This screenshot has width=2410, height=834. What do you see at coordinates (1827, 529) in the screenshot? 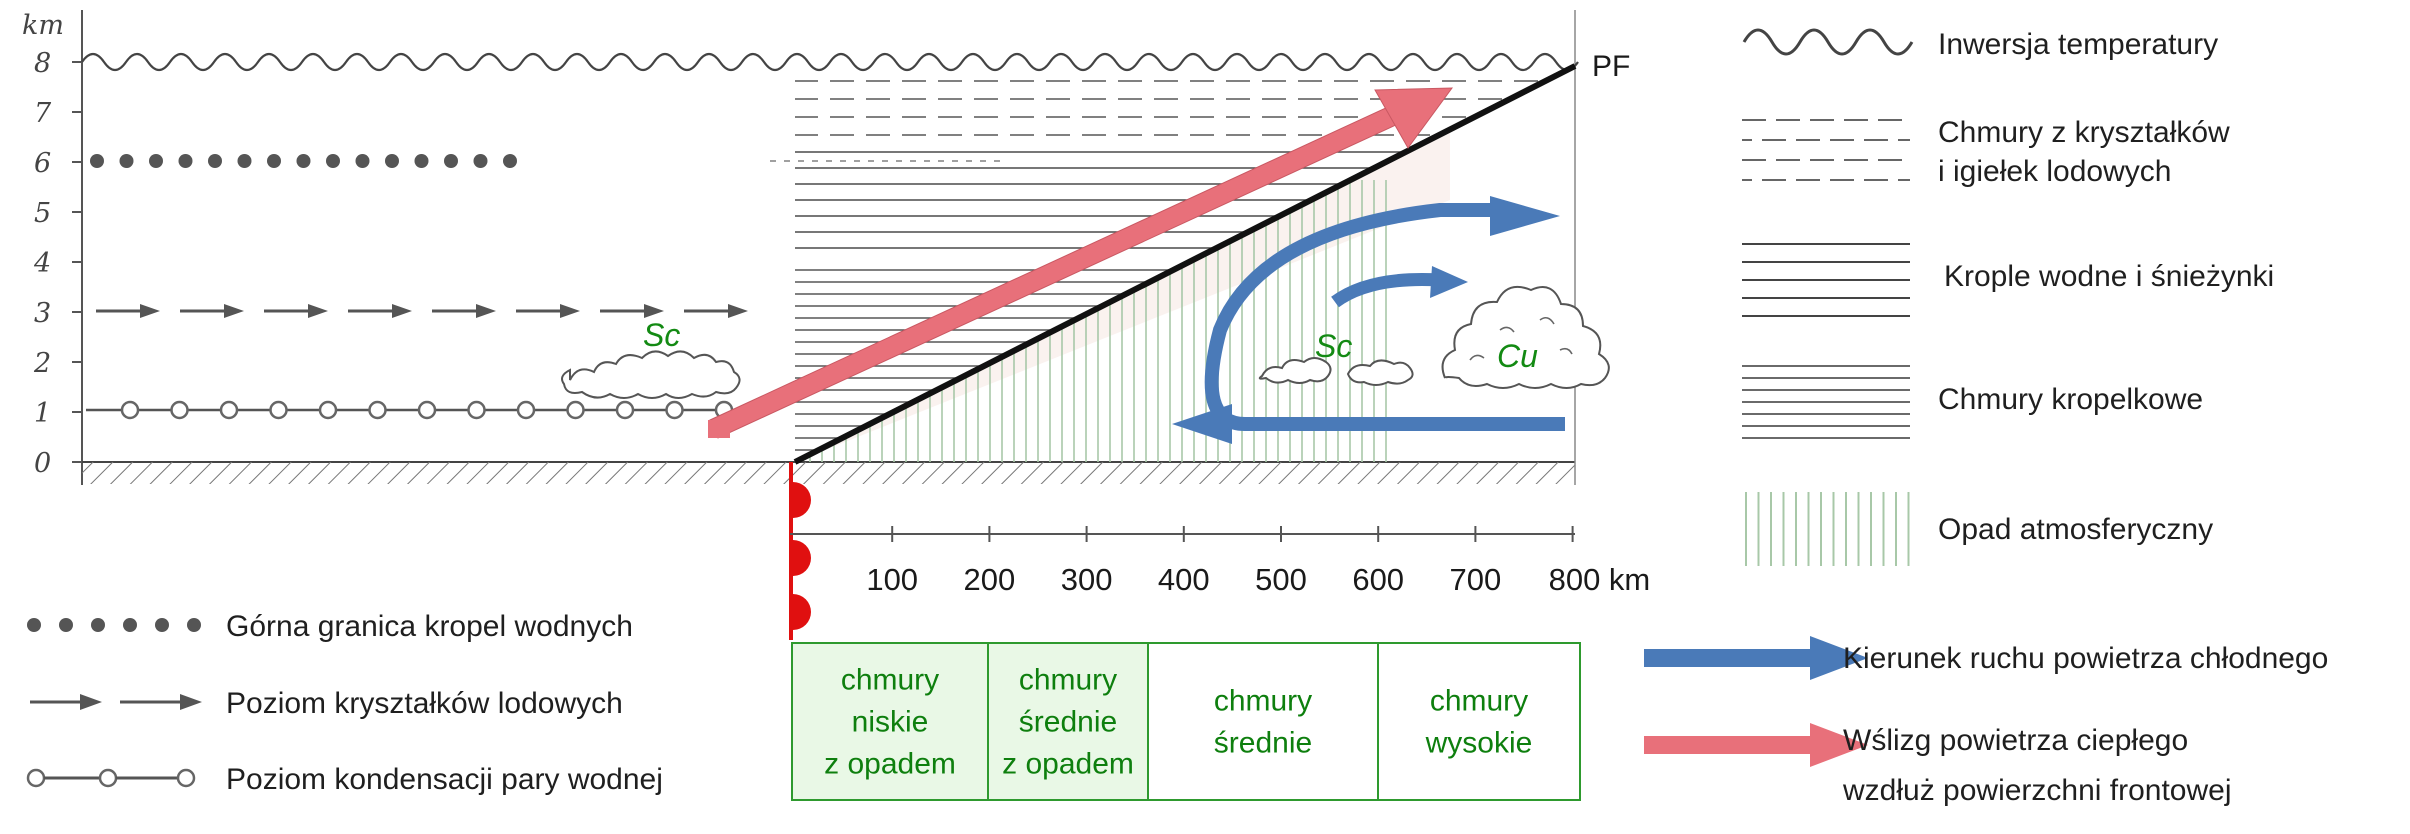
I see `legend-precip-icon` at bounding box center [1827, 529].